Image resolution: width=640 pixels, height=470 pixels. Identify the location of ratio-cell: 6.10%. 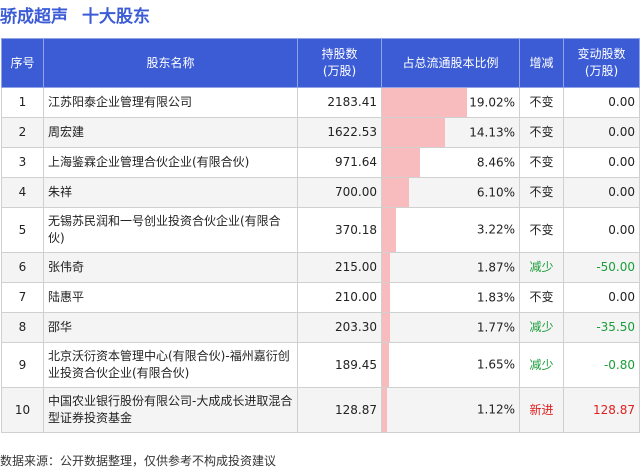
(450, 192).